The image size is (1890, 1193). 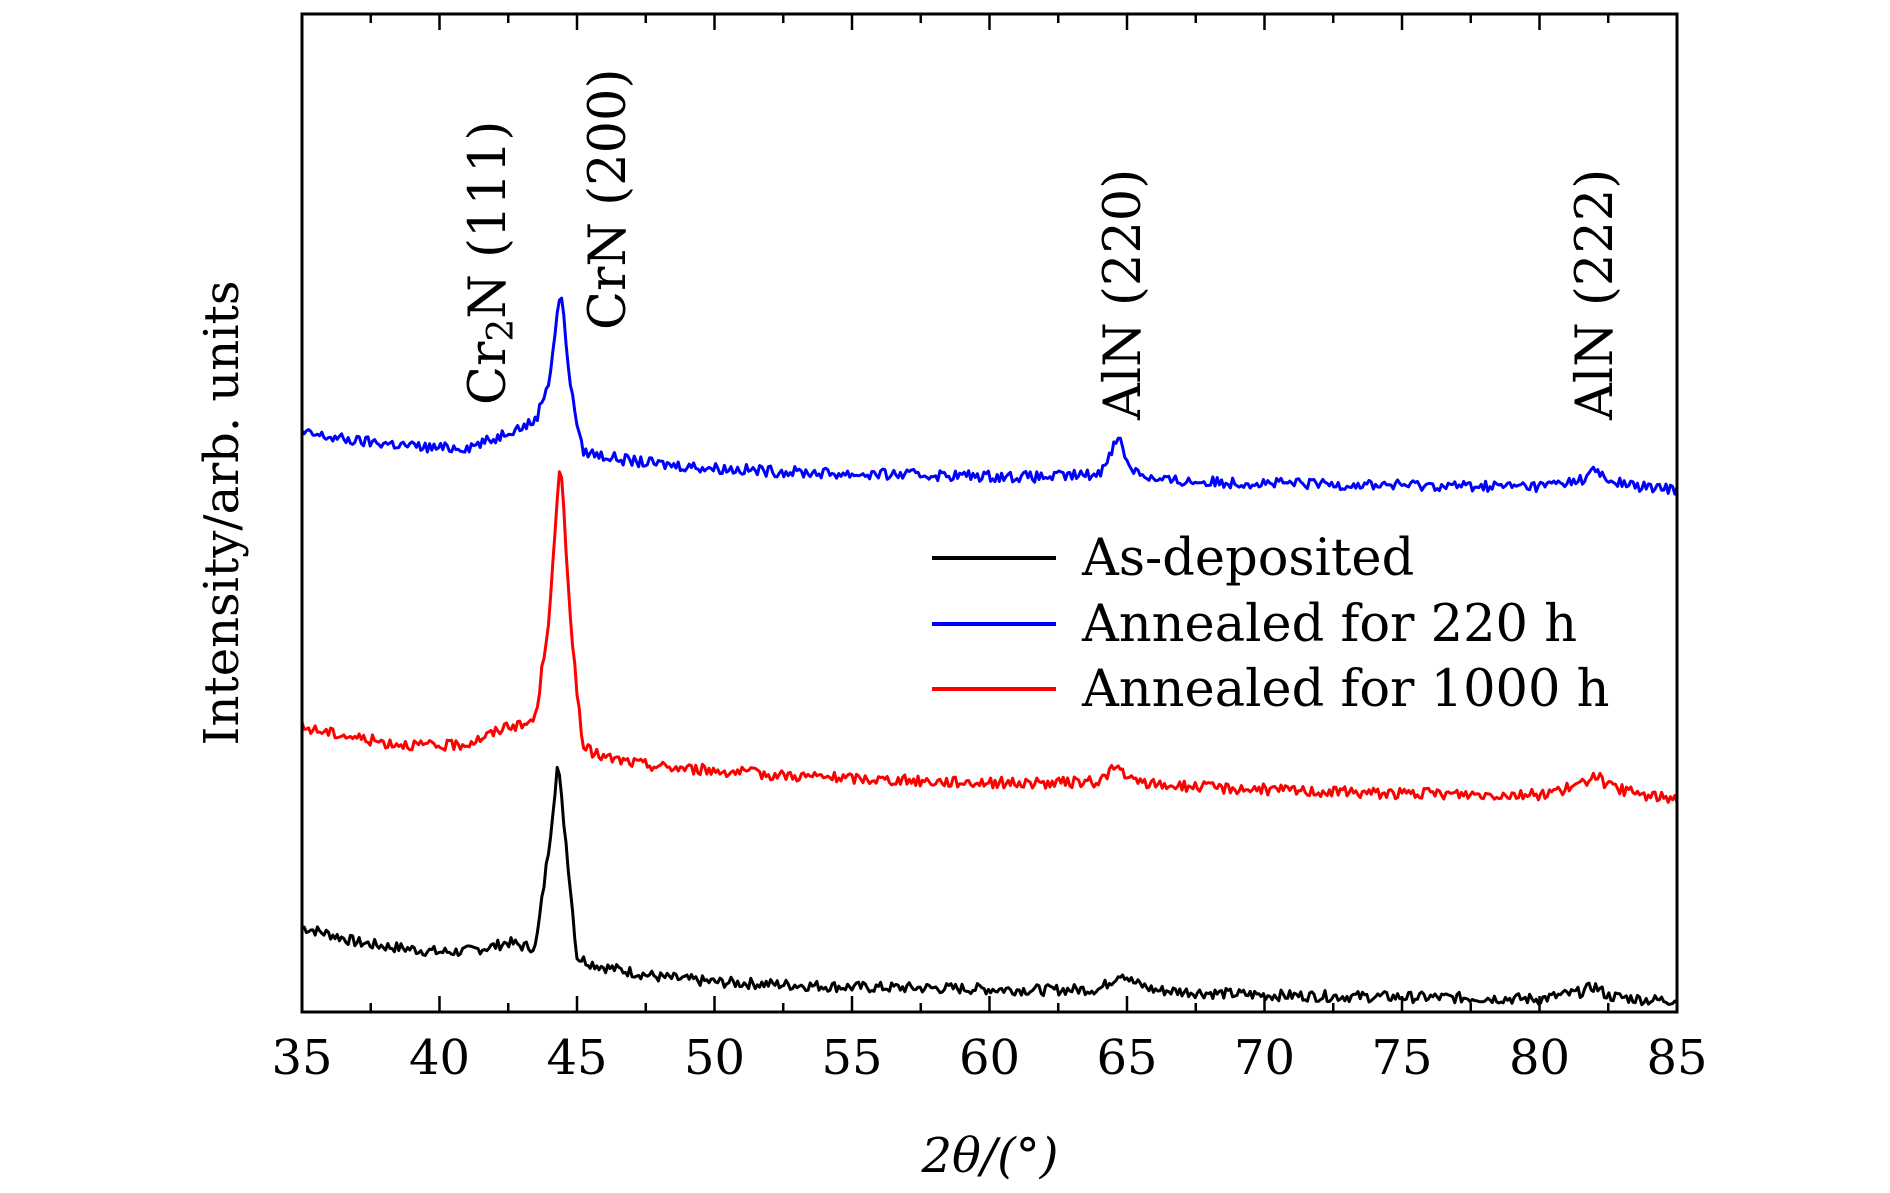 What do you see at coordinates (714, 1058) in the screenshot?
I see `x-tick-label: 50` at bounding box center [714, 1058].